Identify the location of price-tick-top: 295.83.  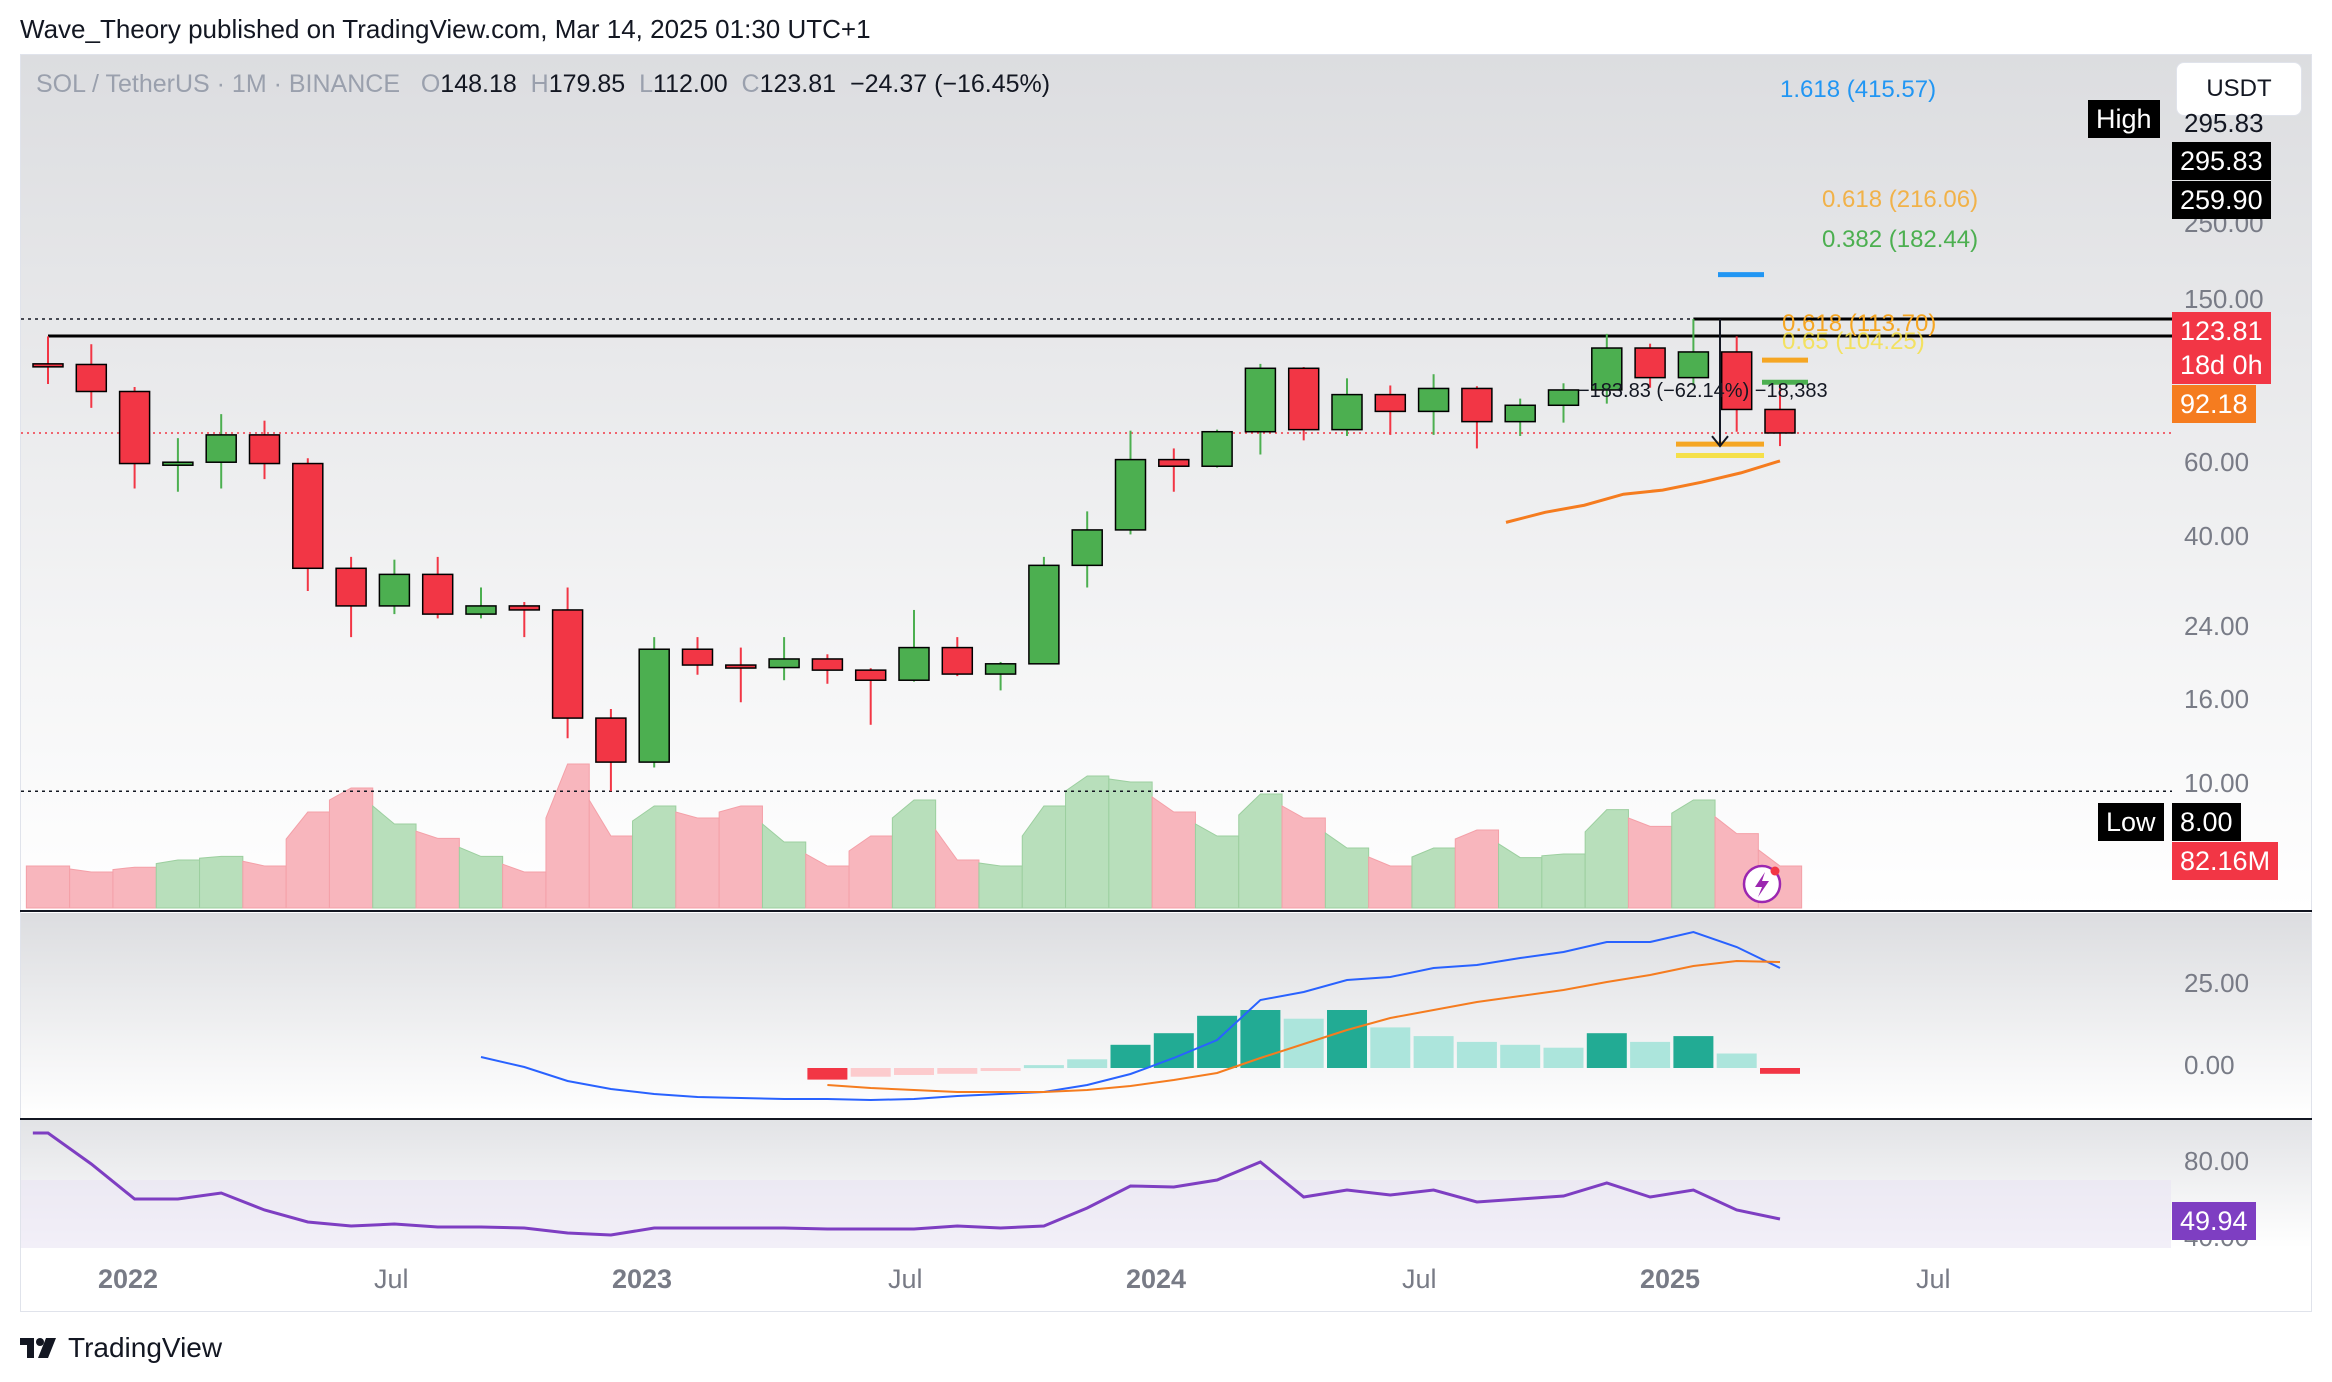
(2224, 123).